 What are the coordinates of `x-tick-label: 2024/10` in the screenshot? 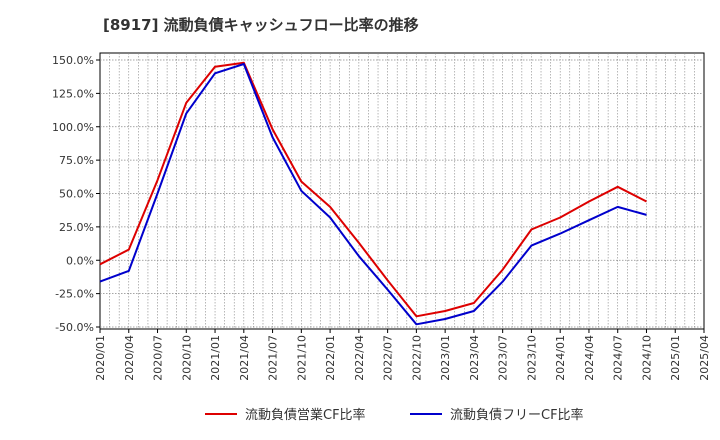 It's located at (646, 358).